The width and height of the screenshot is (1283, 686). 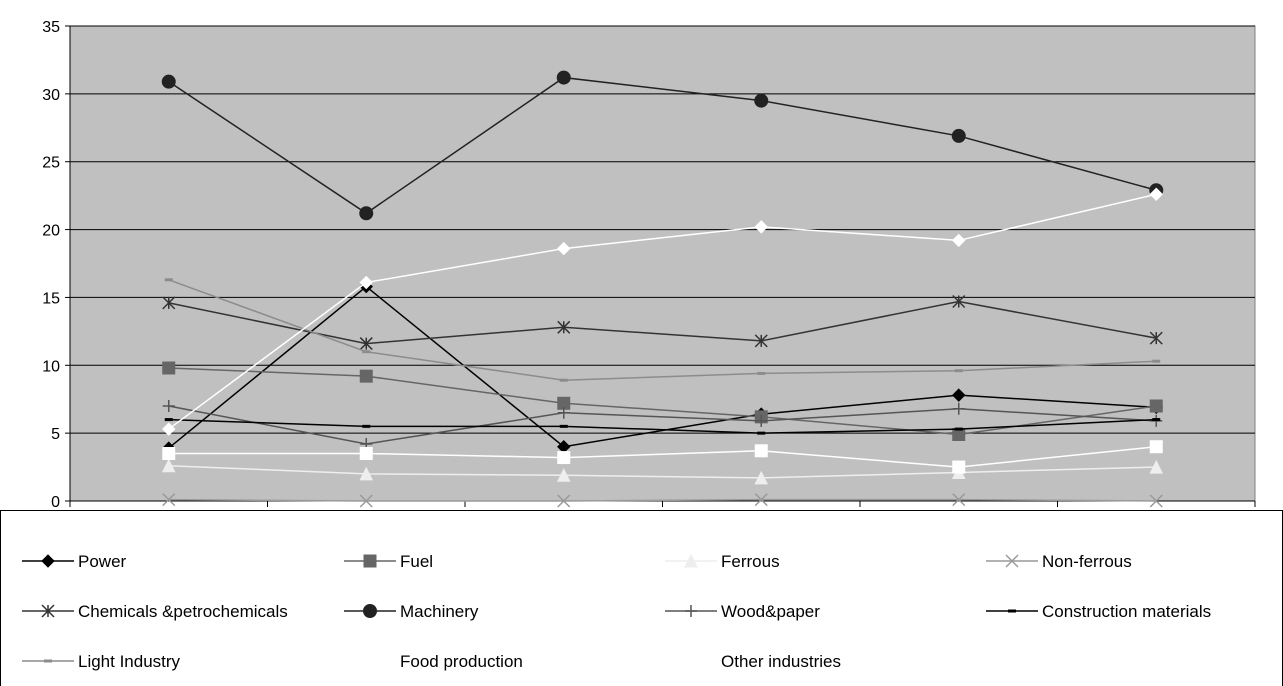 I want to click on legend-item: Other industries, so click(x=753, y=661).